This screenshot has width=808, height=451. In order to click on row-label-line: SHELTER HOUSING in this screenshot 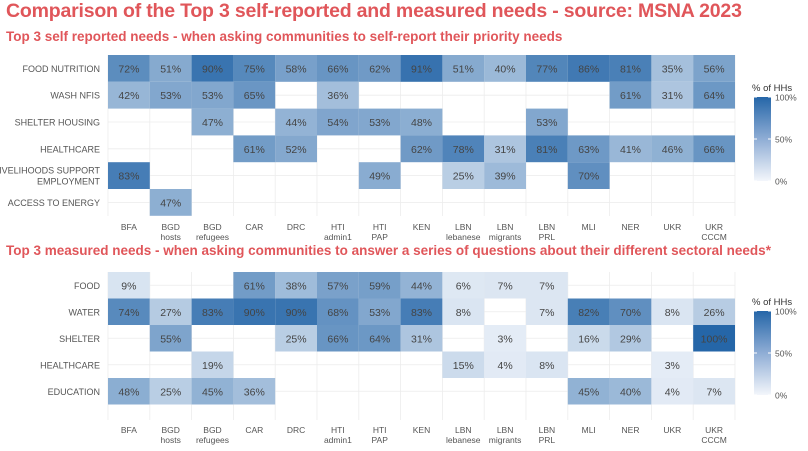, I will do `click(57, 123)`.